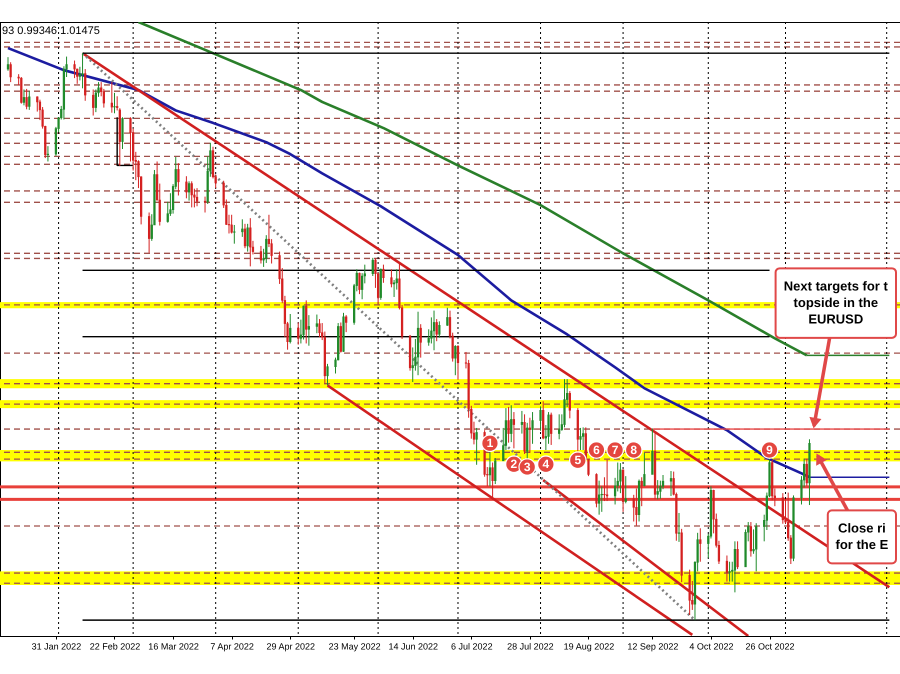 The width and height of the screenshot is (900, 674). What do you see at coordinates (546, 464) in the screenshot?
I see `annotation: 4` at bounding box center [546, 464].